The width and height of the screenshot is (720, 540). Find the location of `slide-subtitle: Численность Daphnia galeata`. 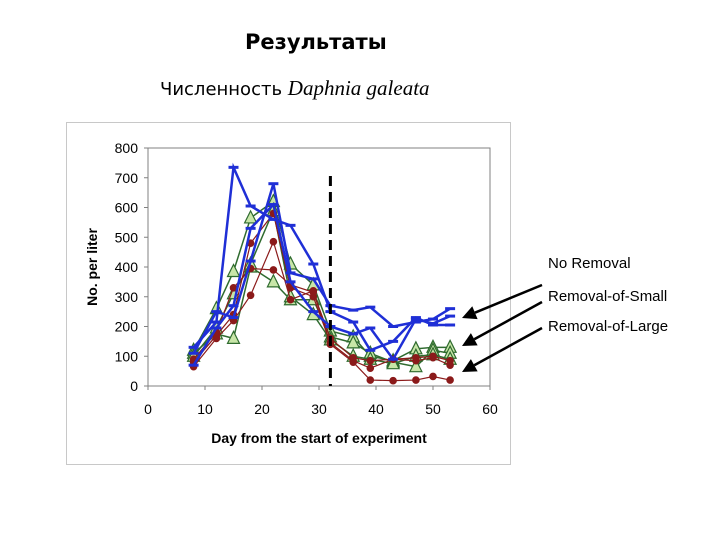

slide-subtitle: Численность Daphnia galeata is located at coordinates (295, 88).